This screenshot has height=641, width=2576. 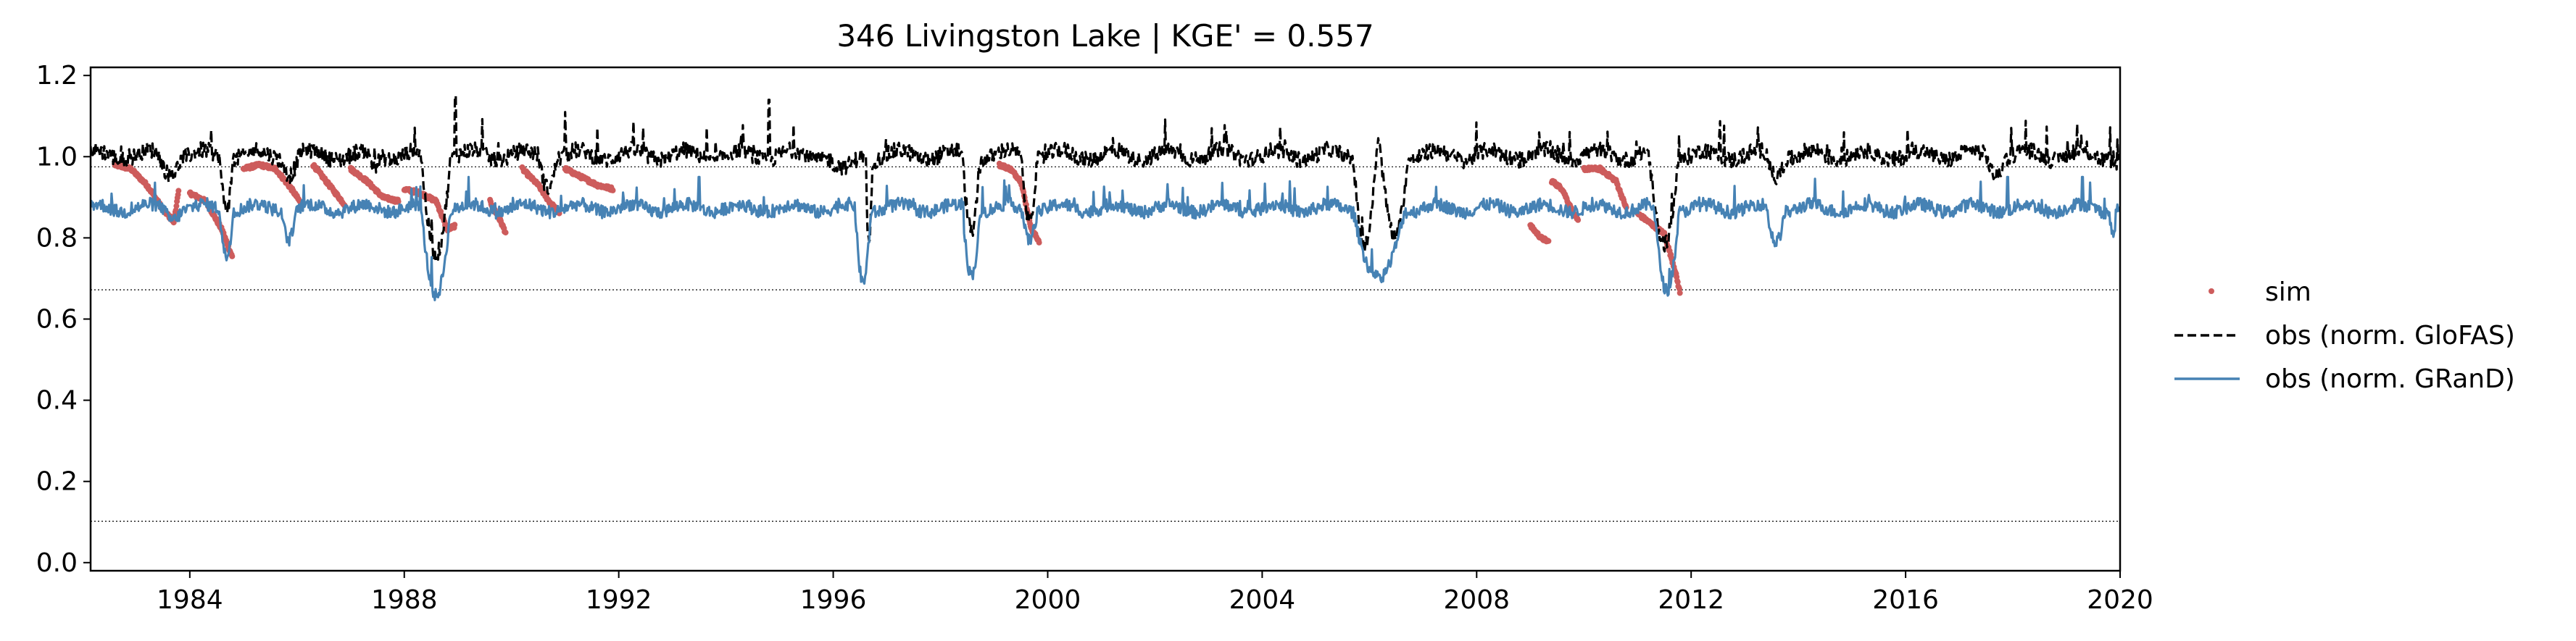 What do you see at coordinates (57, 482) in the screenshot?
I see `y-tick-label: 0.2` at bounding box center [57, 482].